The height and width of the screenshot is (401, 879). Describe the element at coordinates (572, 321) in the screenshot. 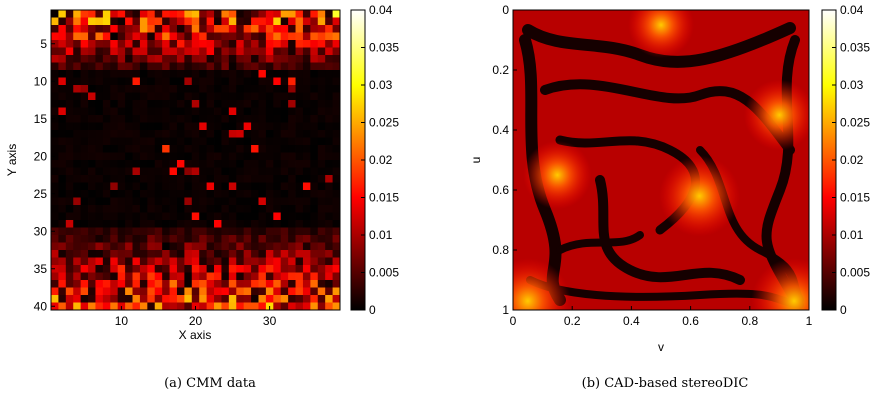

I see `x-tick-label: 0.2` at that location.